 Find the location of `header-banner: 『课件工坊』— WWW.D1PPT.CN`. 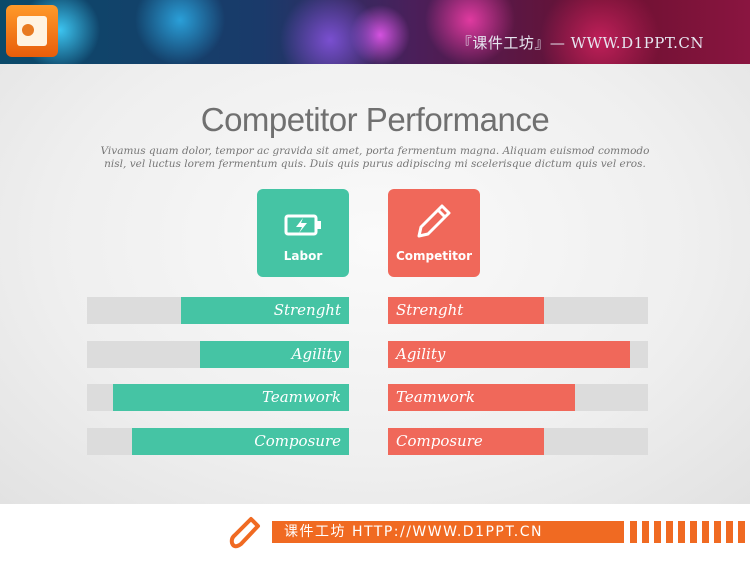

header-banner: 『课件工坊』— WWW.D1PPT.CN is located at coordinates (375, 32).